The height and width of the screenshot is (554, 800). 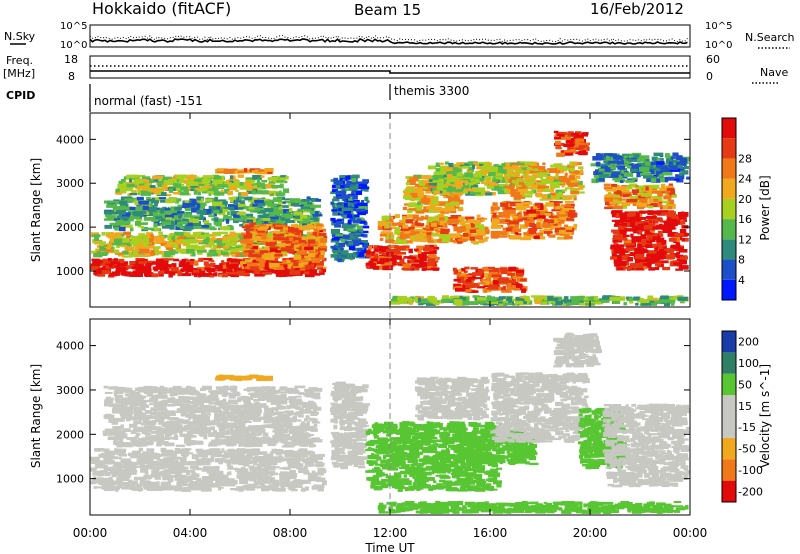 What do you see at coordinates (237, 98) in the screenshot?
I see `cpid-panel: CPID normal (fast) -151 themis 3300` at bounding box center [237, 98].